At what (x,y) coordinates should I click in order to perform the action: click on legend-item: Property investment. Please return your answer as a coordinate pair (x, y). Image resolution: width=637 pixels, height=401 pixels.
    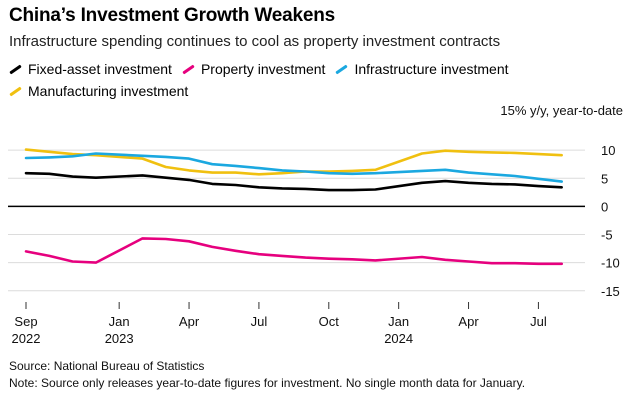
    Looking at the image, I should click on (254, 69).